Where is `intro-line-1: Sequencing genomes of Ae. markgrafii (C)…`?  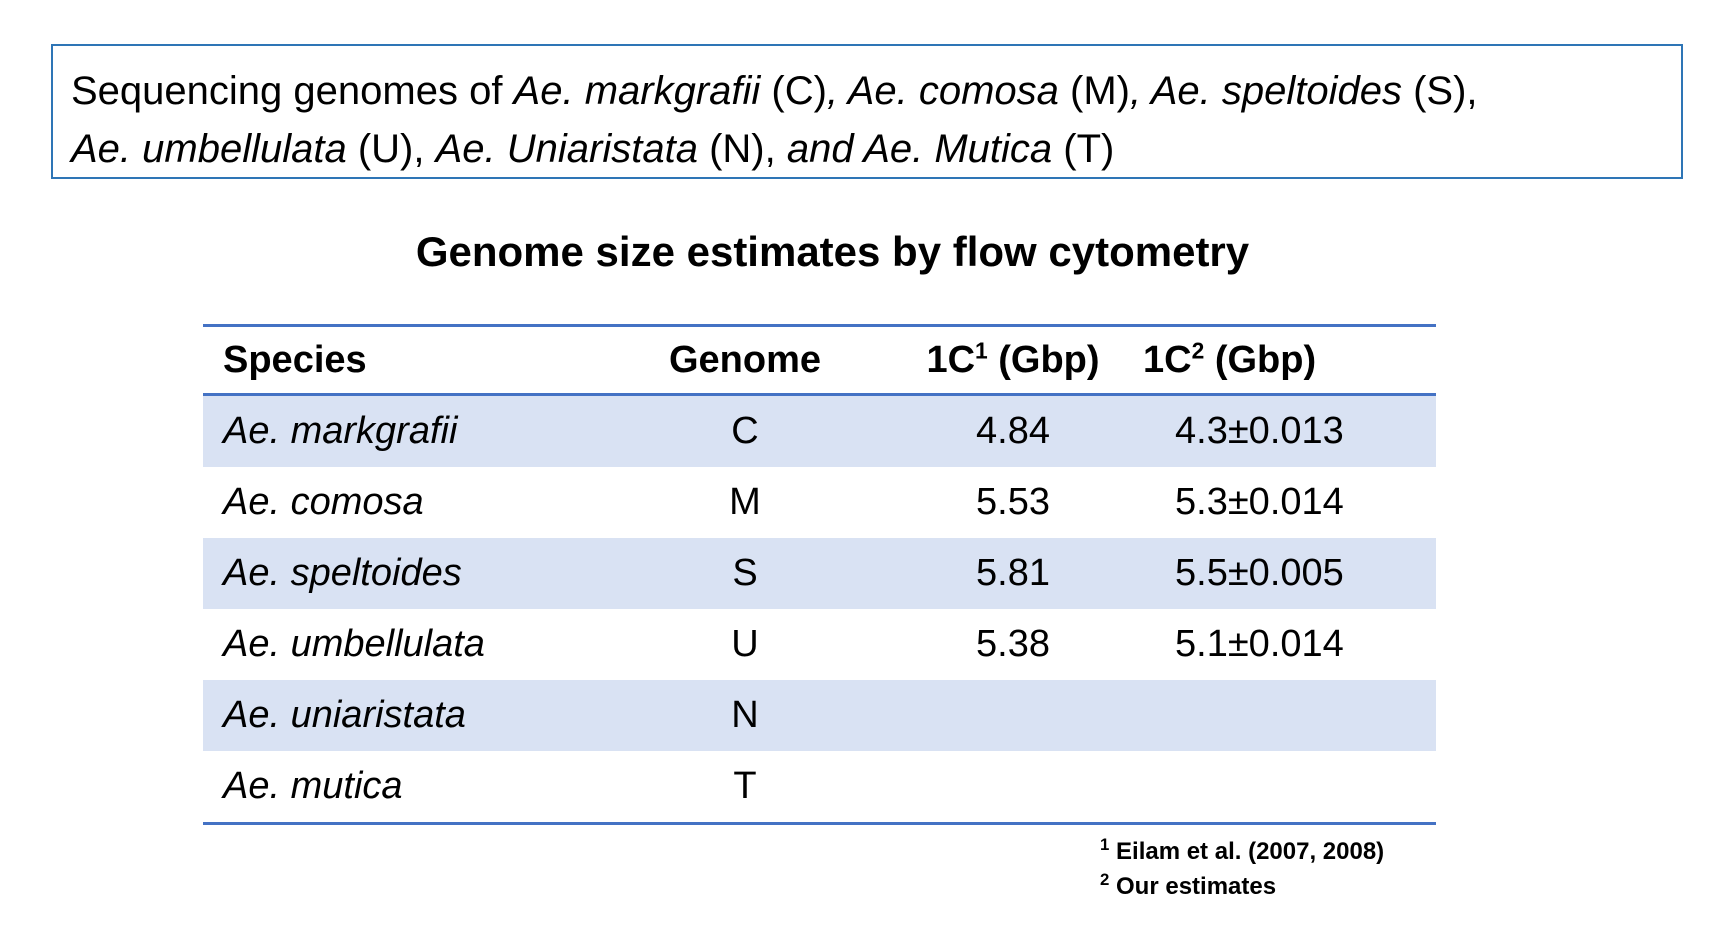
intro-line-1: Sequencing genomes of Ae. markgrafii (C)… is located at coordinates (867, 91).